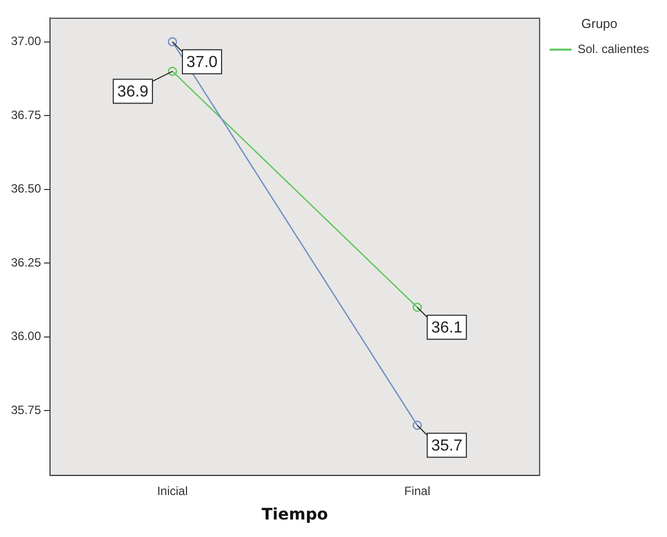 Image resolution: width=667 pixels, height=537 pixels. What do you see at coordinates (446, 328) in the screenshot?
I see `data-label: 36.1` at bounding box center [446, 328].